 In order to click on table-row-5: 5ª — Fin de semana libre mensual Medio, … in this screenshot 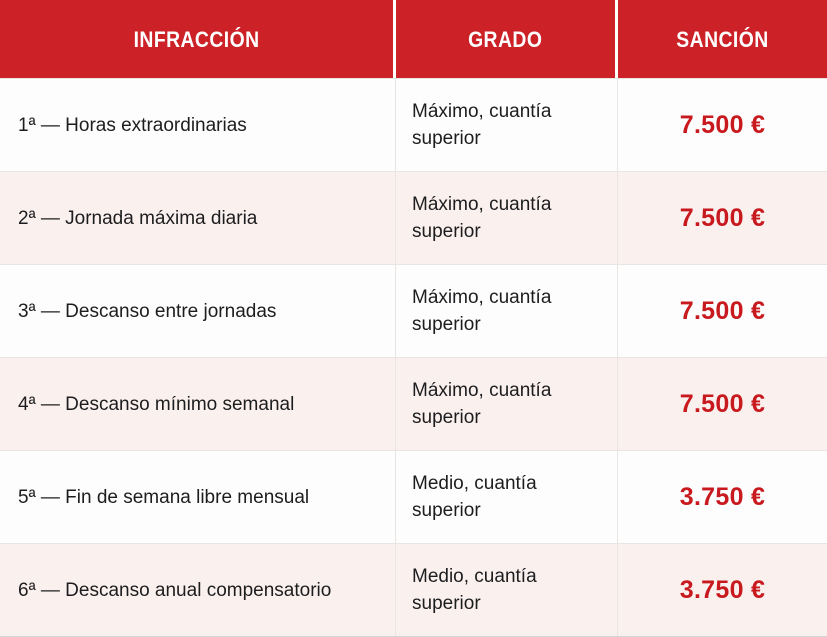, I will do `click(413, 496)`.